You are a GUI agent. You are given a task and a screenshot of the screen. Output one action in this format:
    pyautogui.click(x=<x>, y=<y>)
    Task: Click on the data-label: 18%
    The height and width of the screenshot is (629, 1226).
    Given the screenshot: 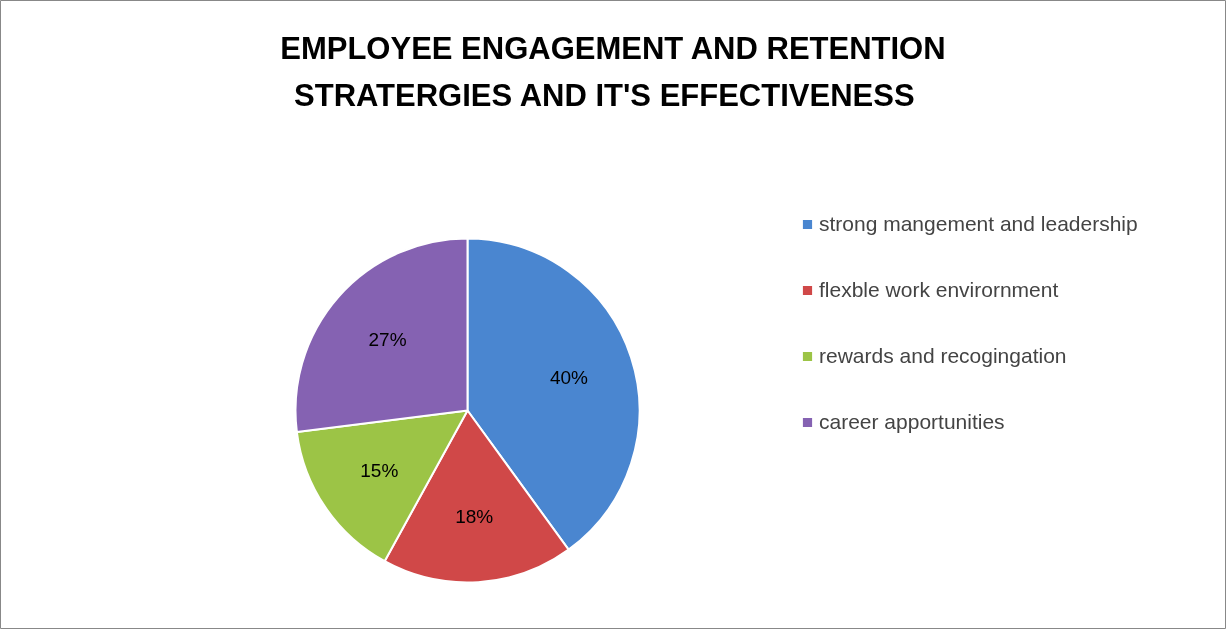 What is the action you would take?
    pyautogui.click(x=474, y=517)
    